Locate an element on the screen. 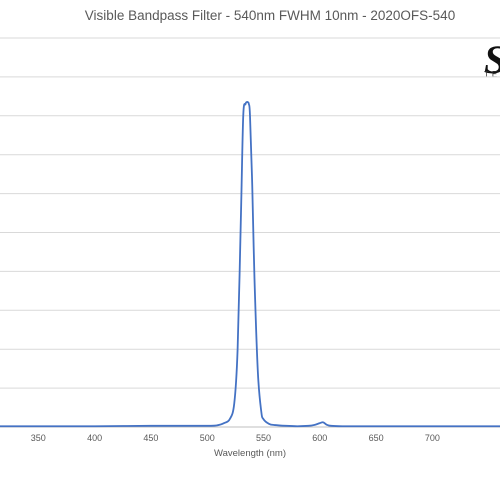  logo-mark: S is located at coordinates (492, 60).